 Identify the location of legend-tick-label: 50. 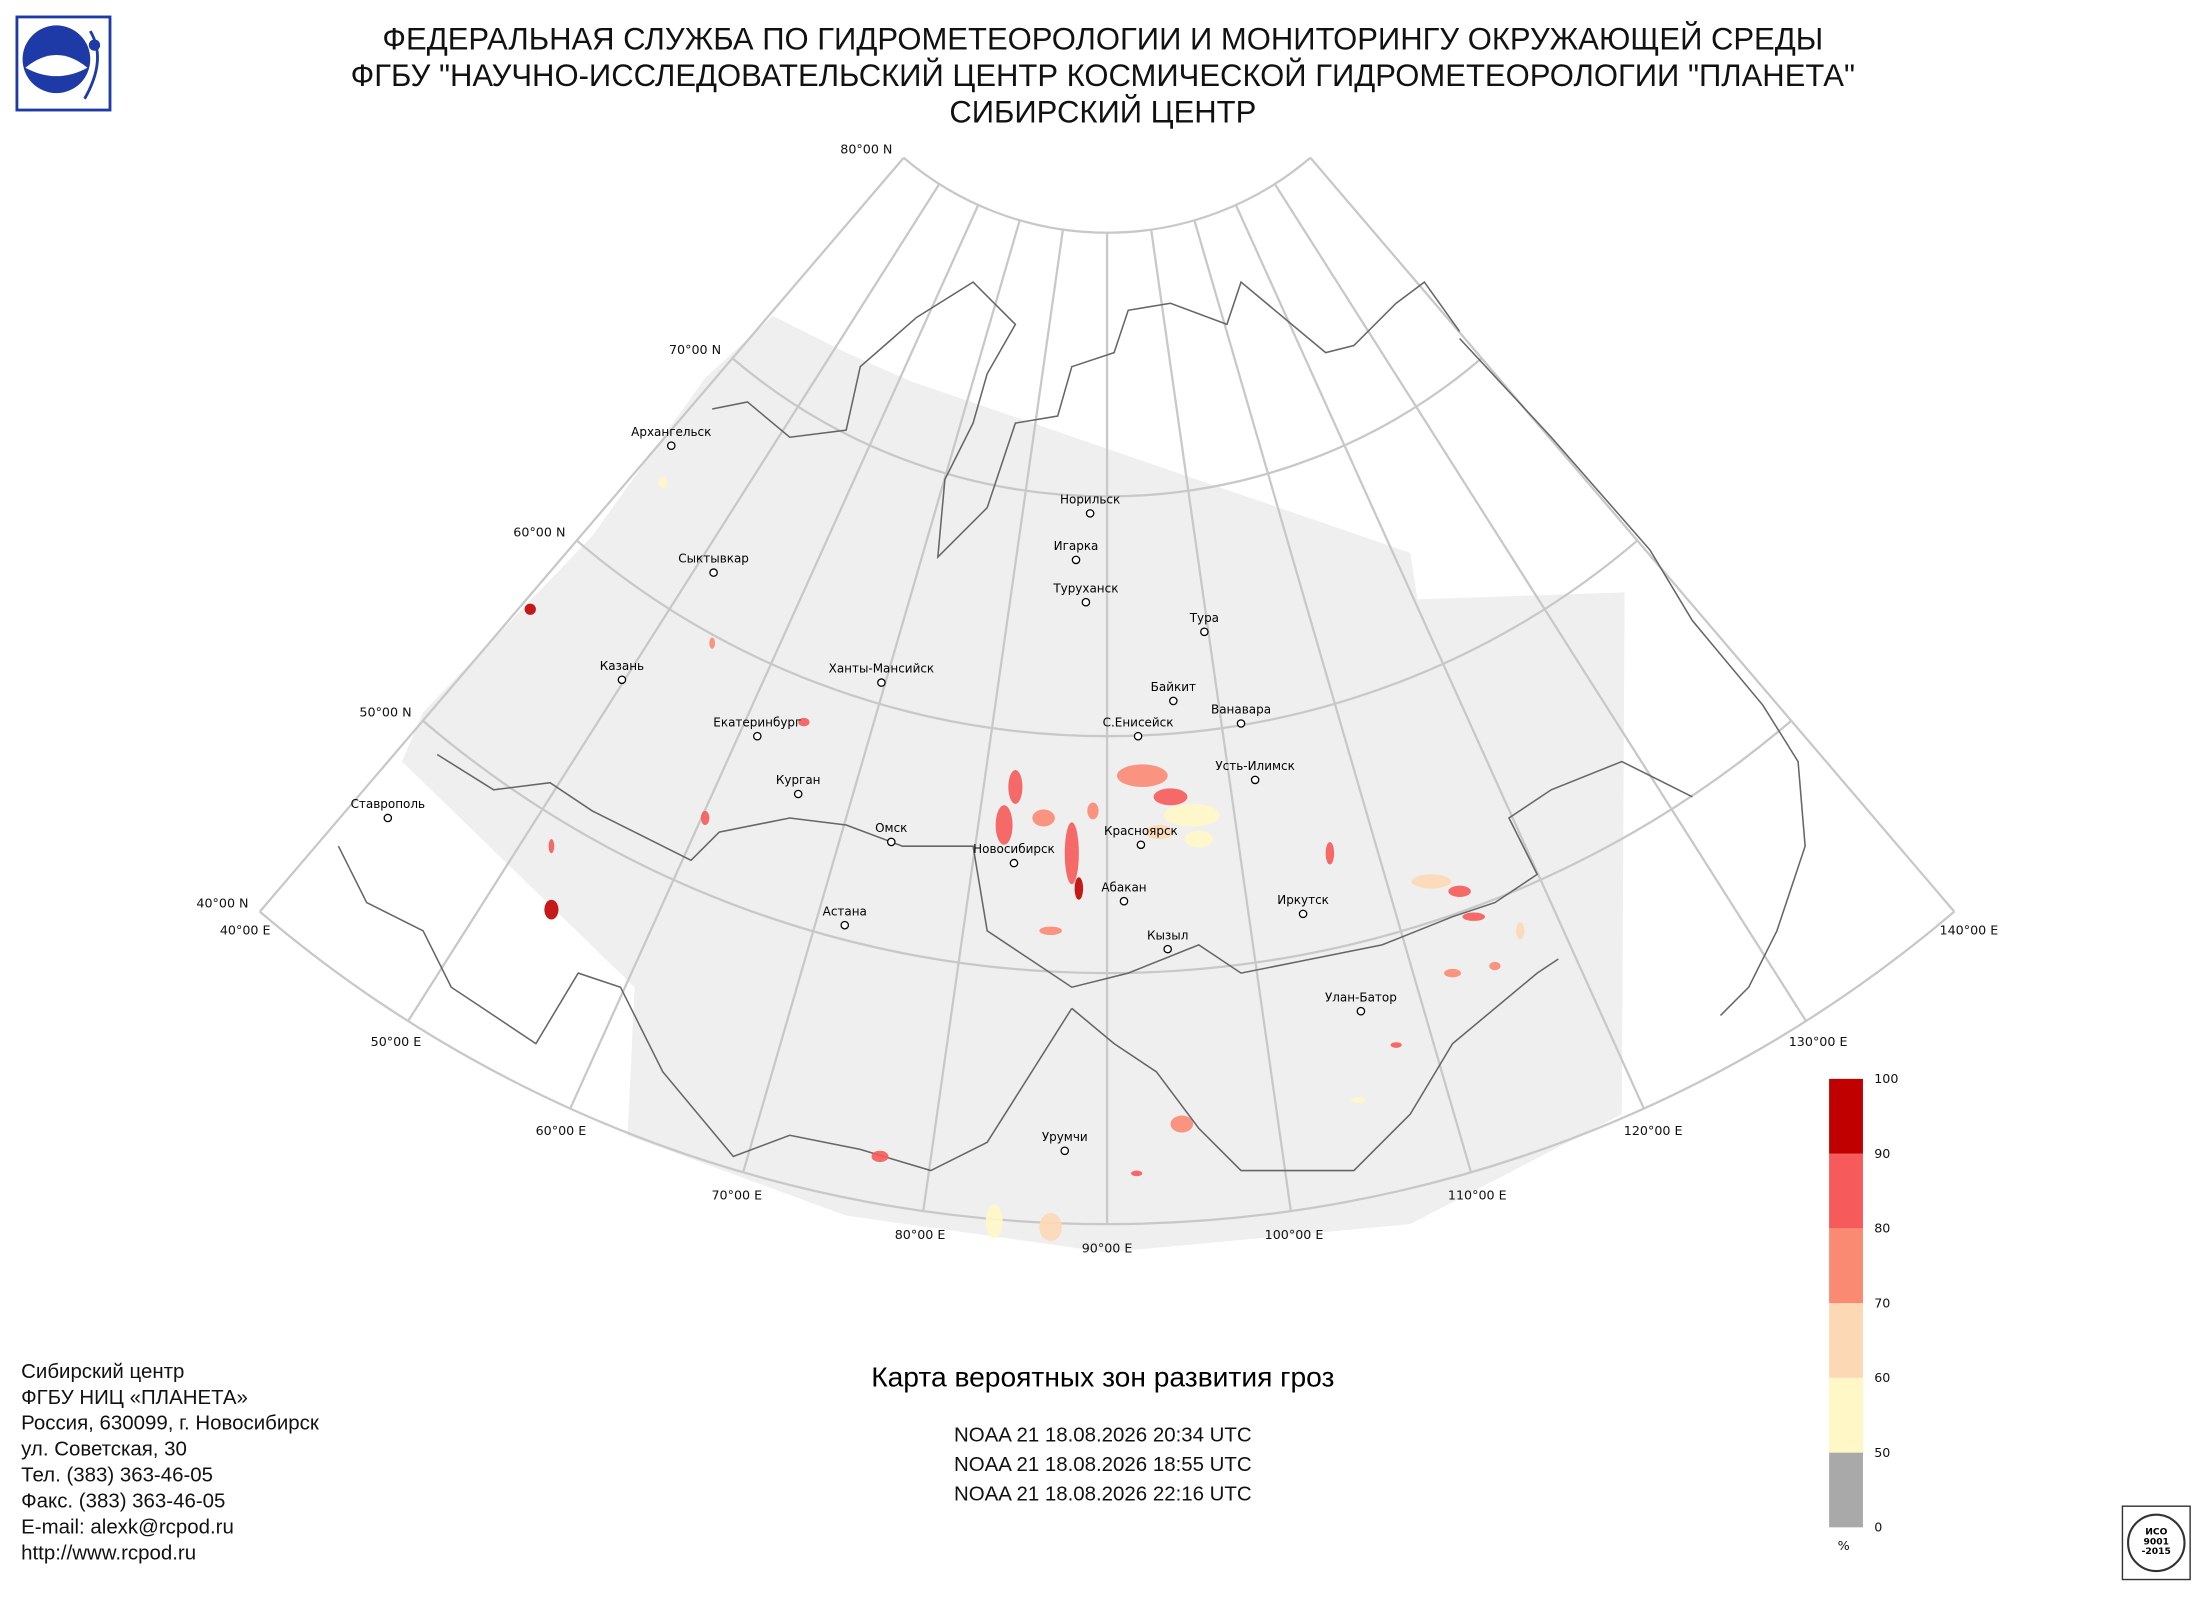
(1882, 1452).